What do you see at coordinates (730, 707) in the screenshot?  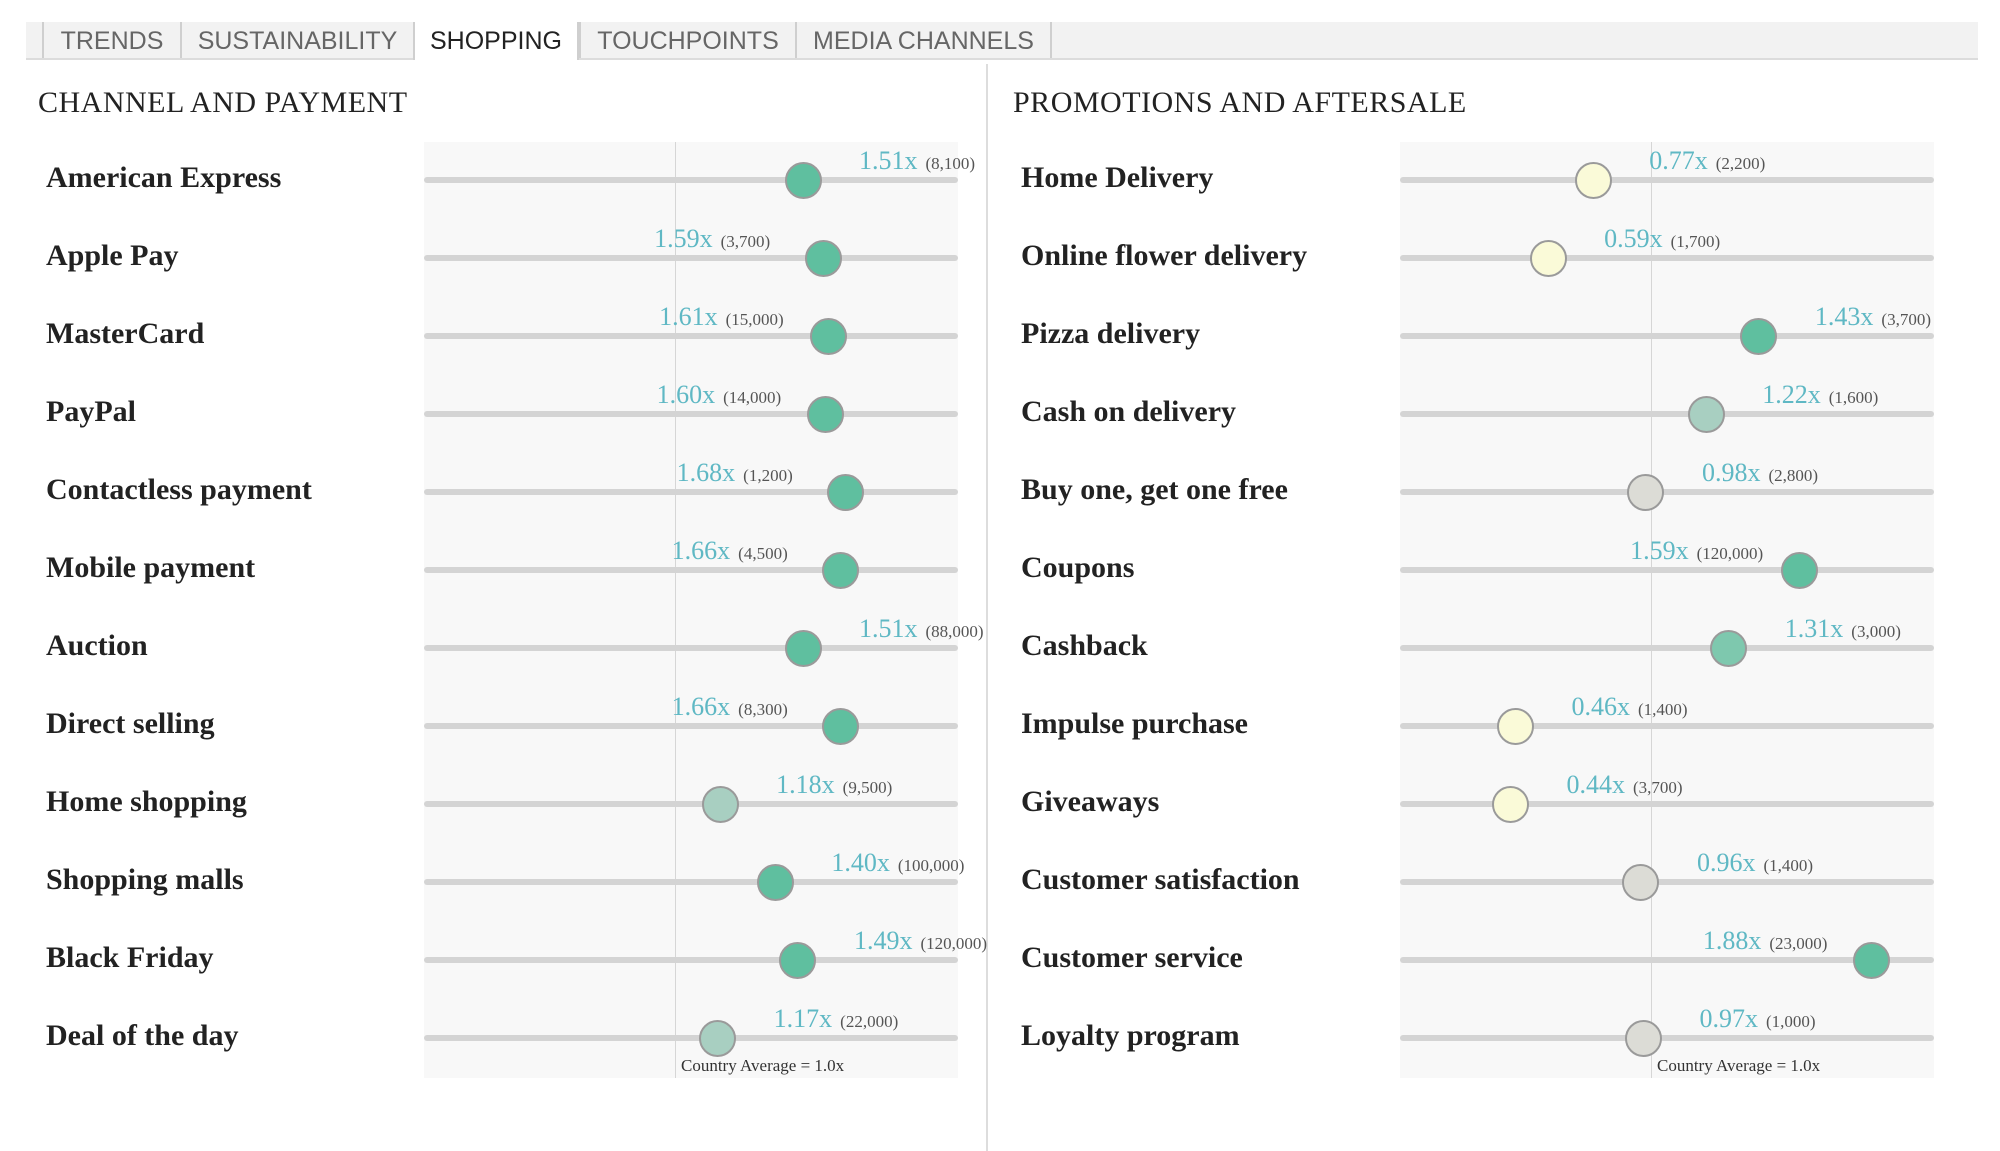 I see `value-label: 1.66x (8,300)` at bounding box center [730, 707].